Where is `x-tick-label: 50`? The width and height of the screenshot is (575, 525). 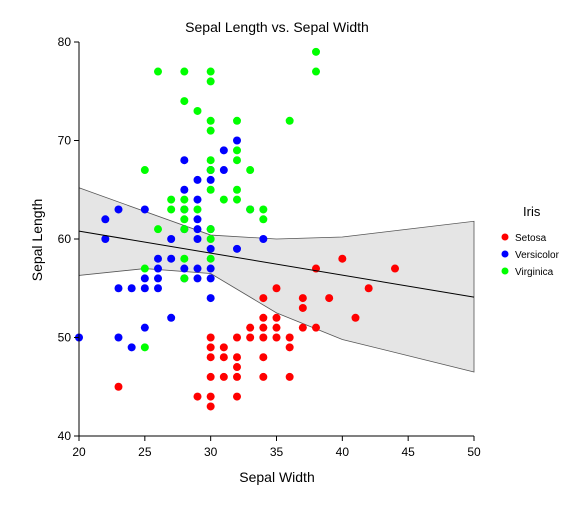 x-tick-label: 50 is located at coordinates (474, 452).